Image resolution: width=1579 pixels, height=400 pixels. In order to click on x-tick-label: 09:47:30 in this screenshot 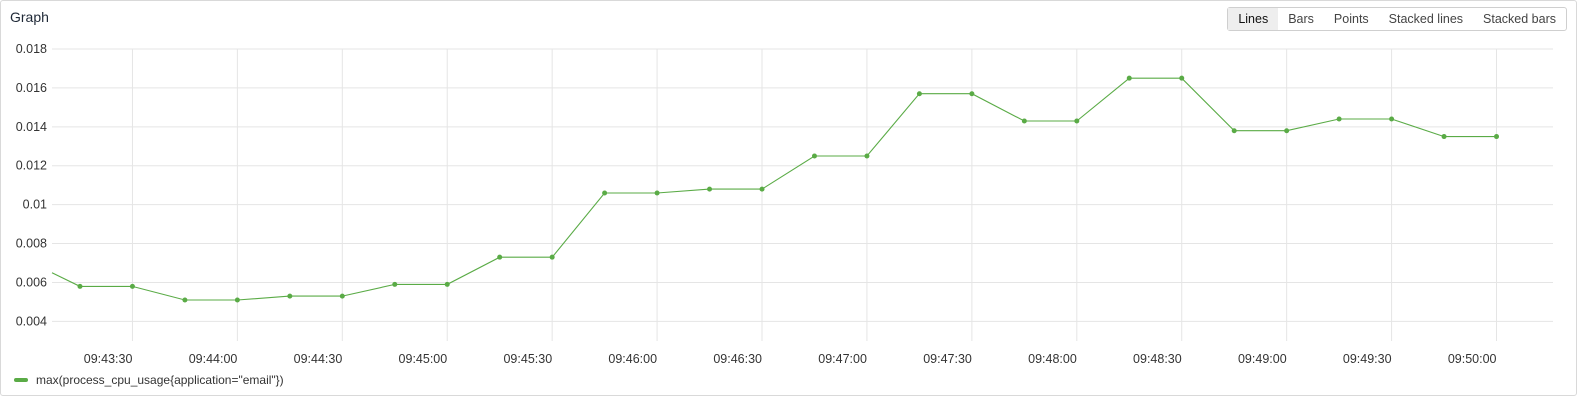, I will do `click(947, 359)`.